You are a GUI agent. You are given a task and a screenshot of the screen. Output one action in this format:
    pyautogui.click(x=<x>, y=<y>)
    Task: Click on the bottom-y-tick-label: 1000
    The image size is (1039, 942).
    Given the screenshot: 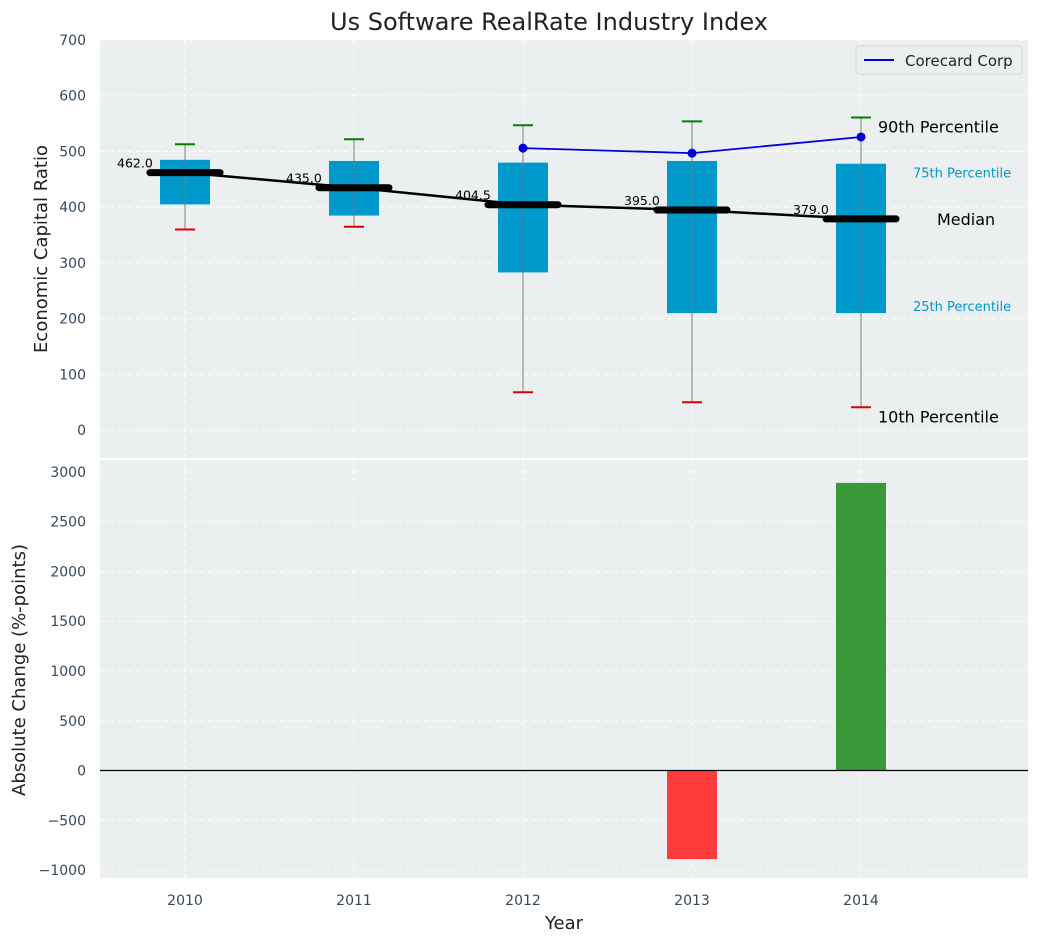 What is the action you would take?
    pyautogui.click(x=68, y=672)
    